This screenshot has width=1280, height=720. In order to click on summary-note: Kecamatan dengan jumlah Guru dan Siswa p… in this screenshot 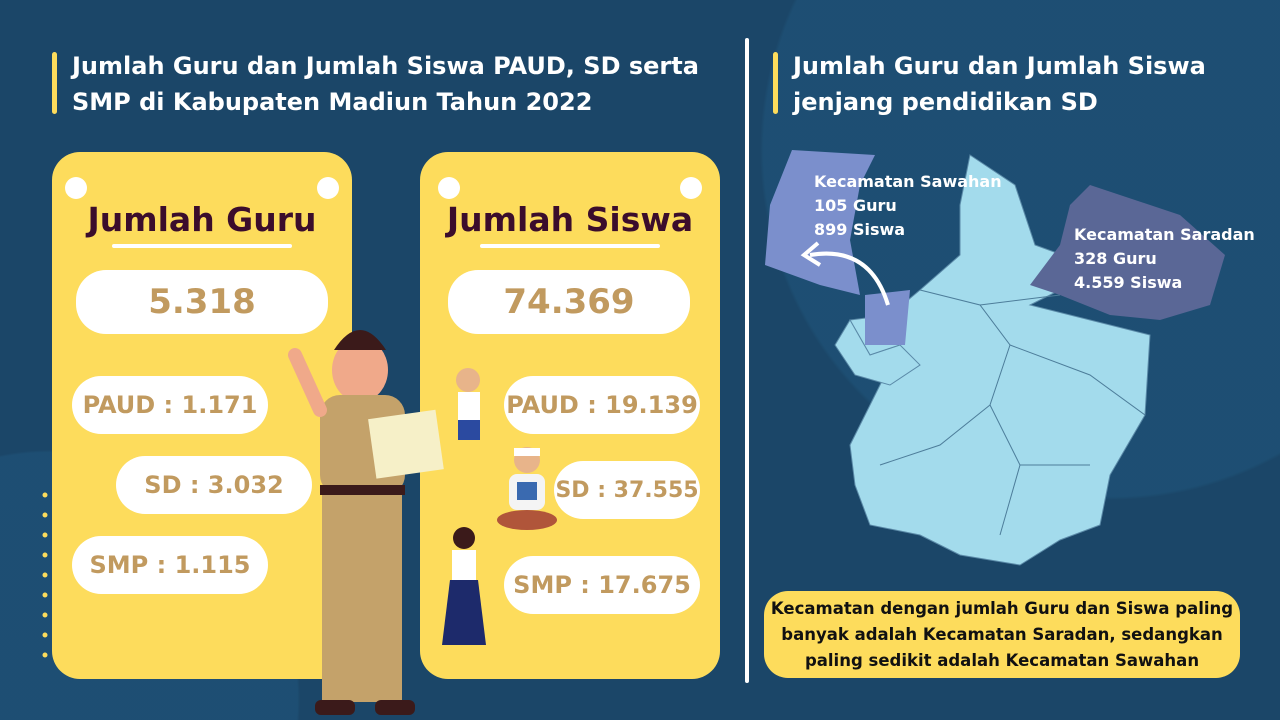, I will do `click(1002, 634)`.